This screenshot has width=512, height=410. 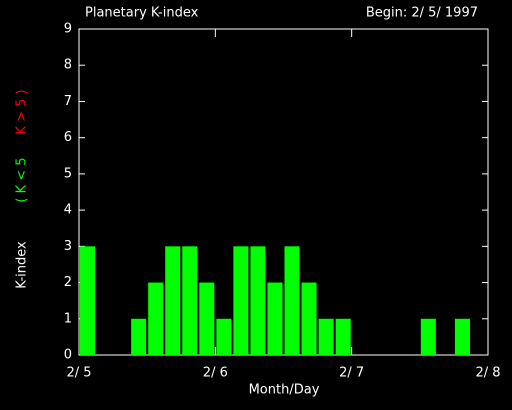 What do you see at coordinates (22, 265) in the screenshot?
I see `y-axis-label: K-index` at bounding box center [22, 265].